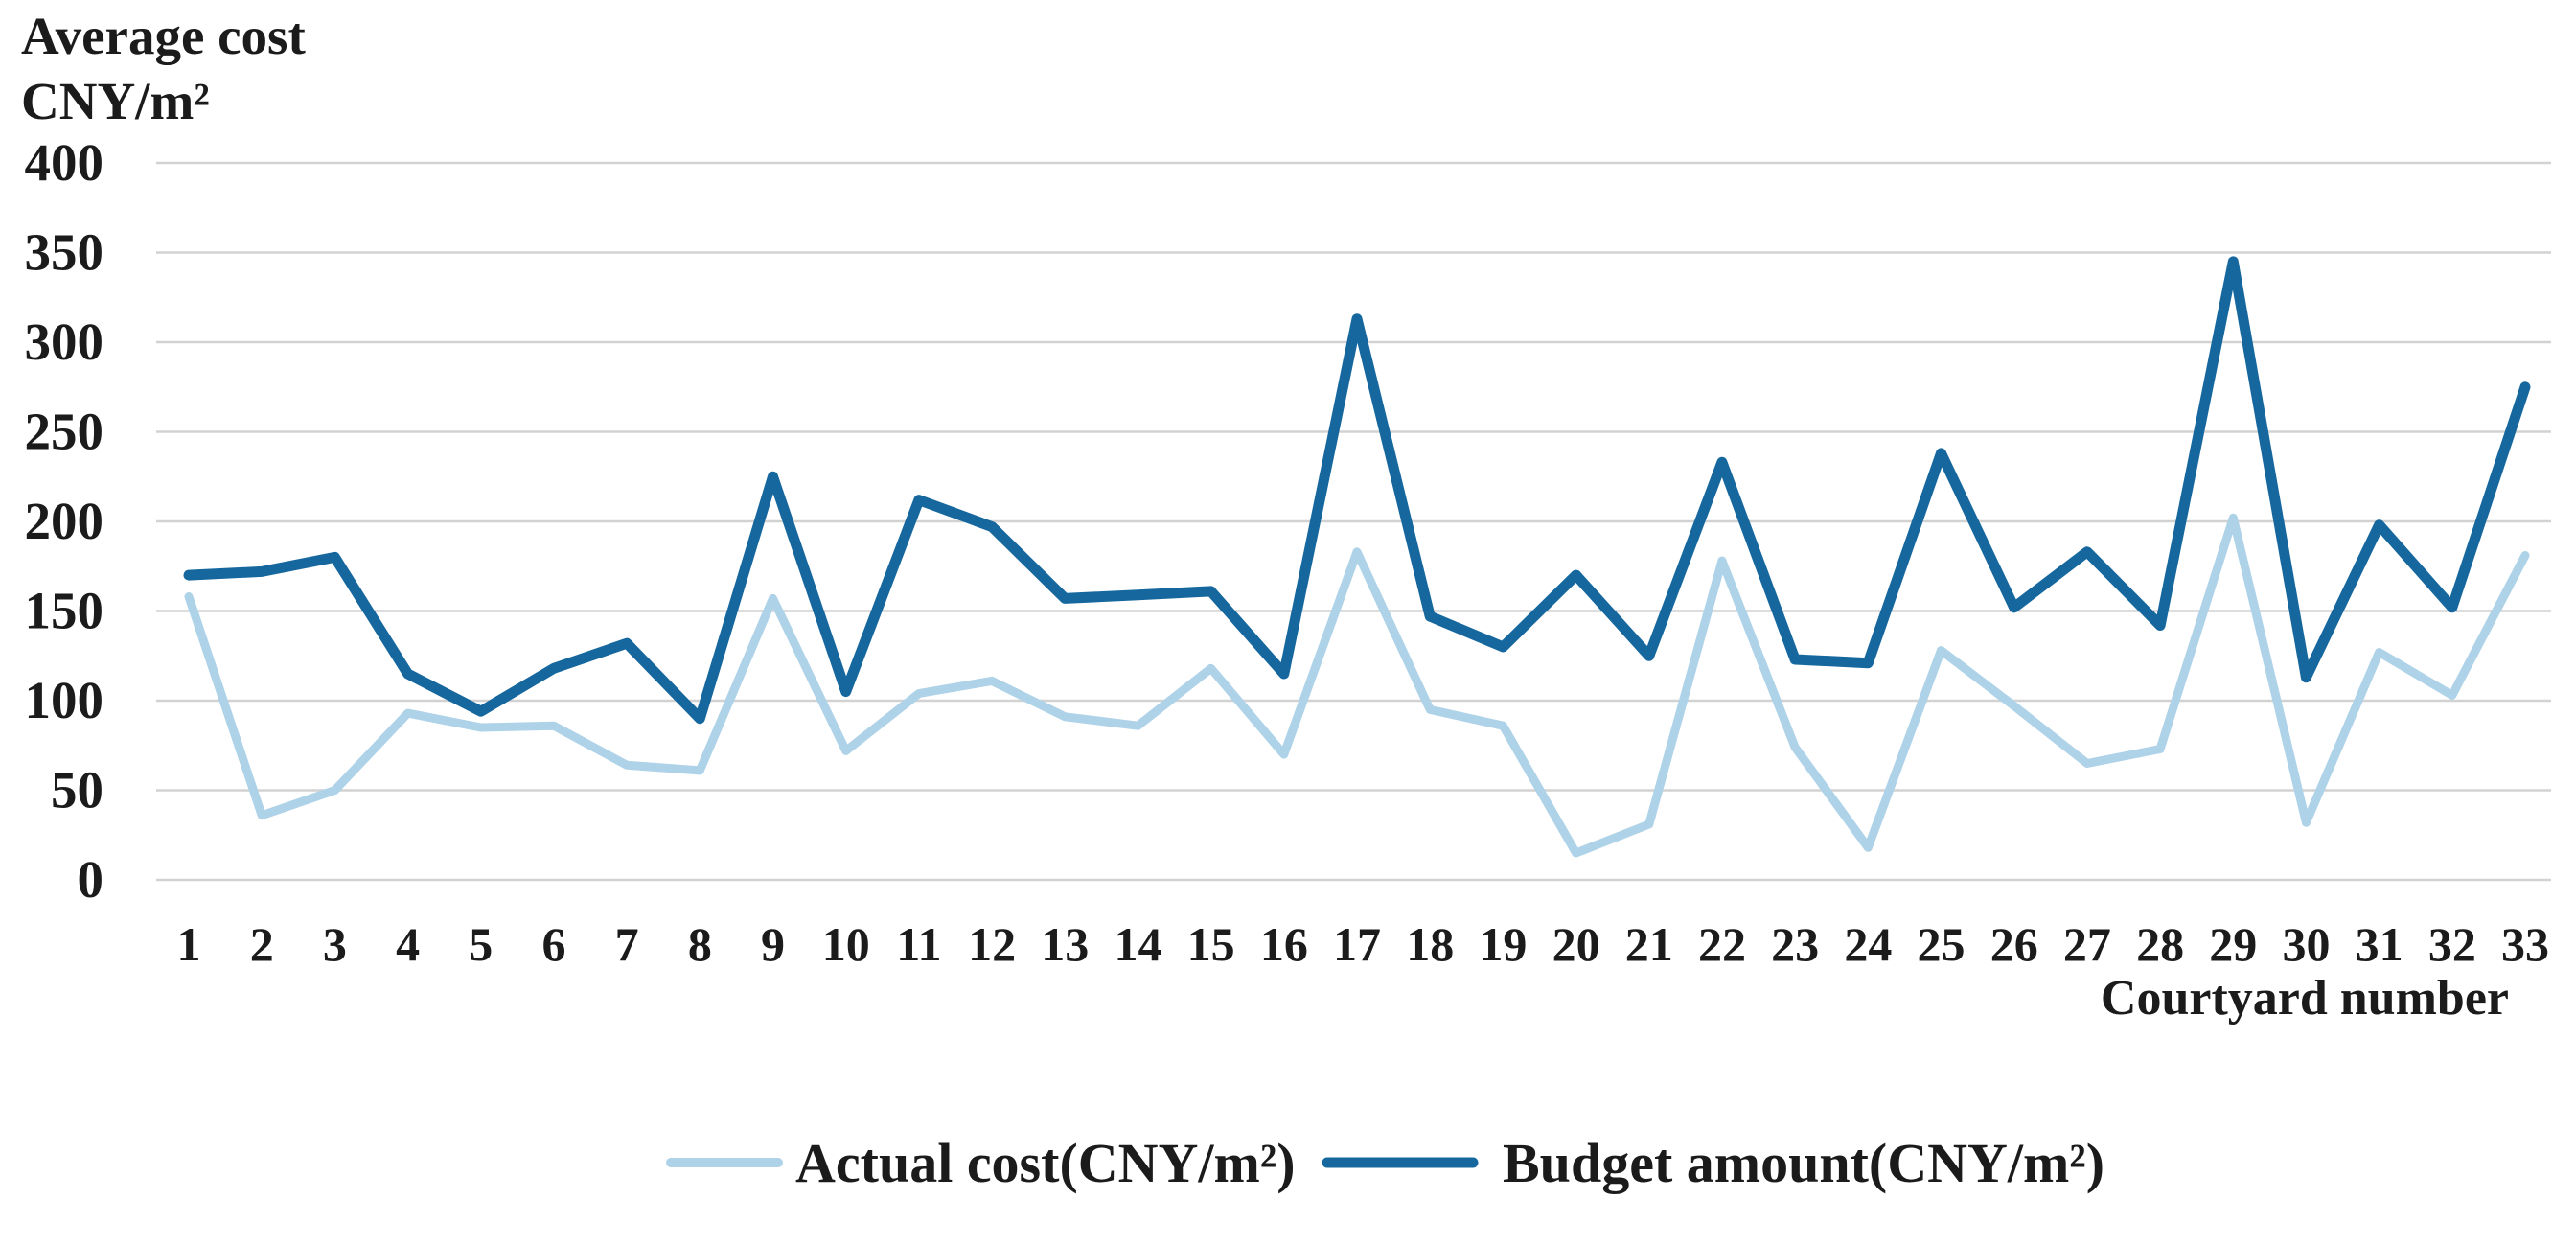  I want to click on x-tick-label-23: 23, so click(1795, 944).